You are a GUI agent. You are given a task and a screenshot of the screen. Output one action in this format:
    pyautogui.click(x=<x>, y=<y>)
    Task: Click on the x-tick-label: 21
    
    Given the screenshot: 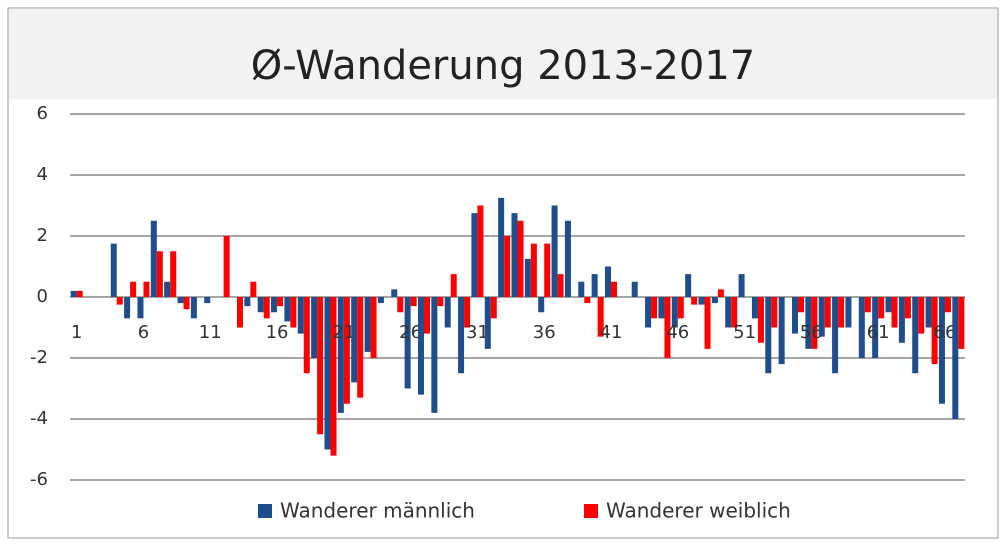 What is the action you would take?
    pyautogui.click(x=343, y=332)
    